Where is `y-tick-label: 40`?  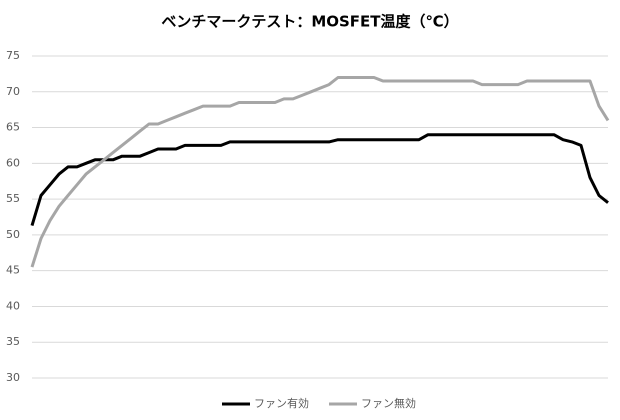
y-tick-label: 40 is located at coordinates (13, 305).